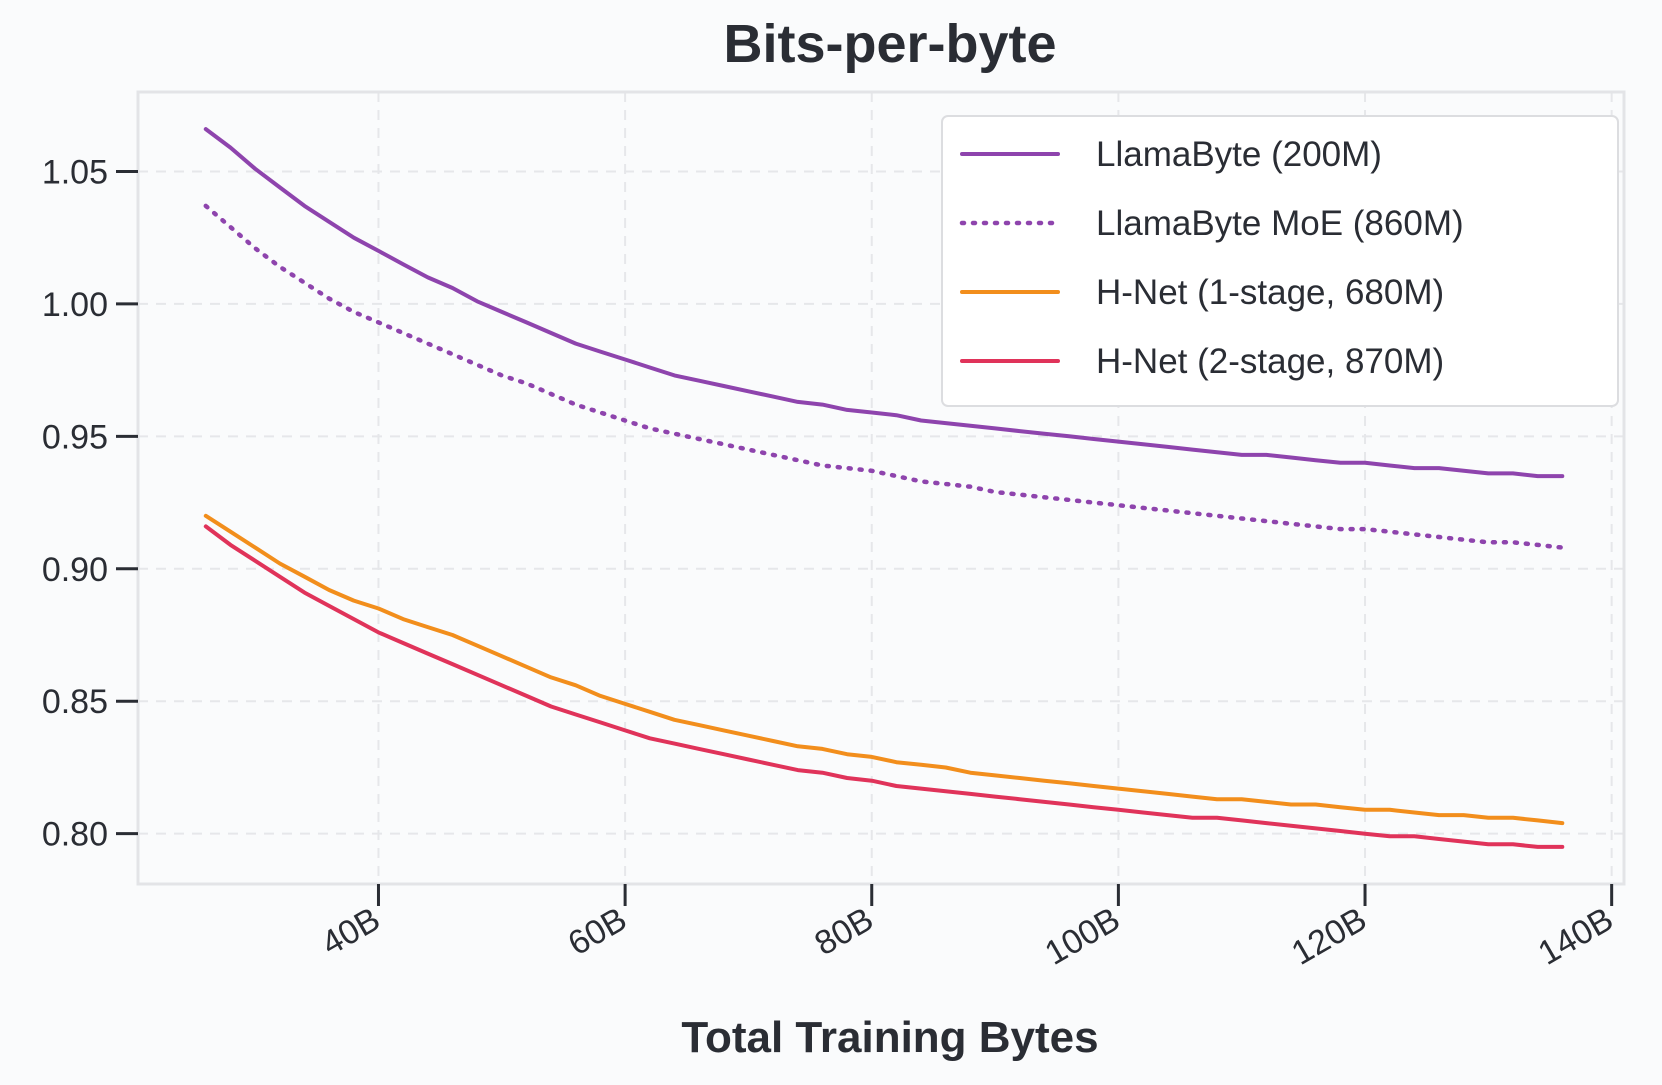 The image size is (1662, 1085). Describe the element at coordinates (90, 503) in the screenshot. I see `y-axis: 0.80 0.85 0.90 0.95 1.00 1.05` at that location.